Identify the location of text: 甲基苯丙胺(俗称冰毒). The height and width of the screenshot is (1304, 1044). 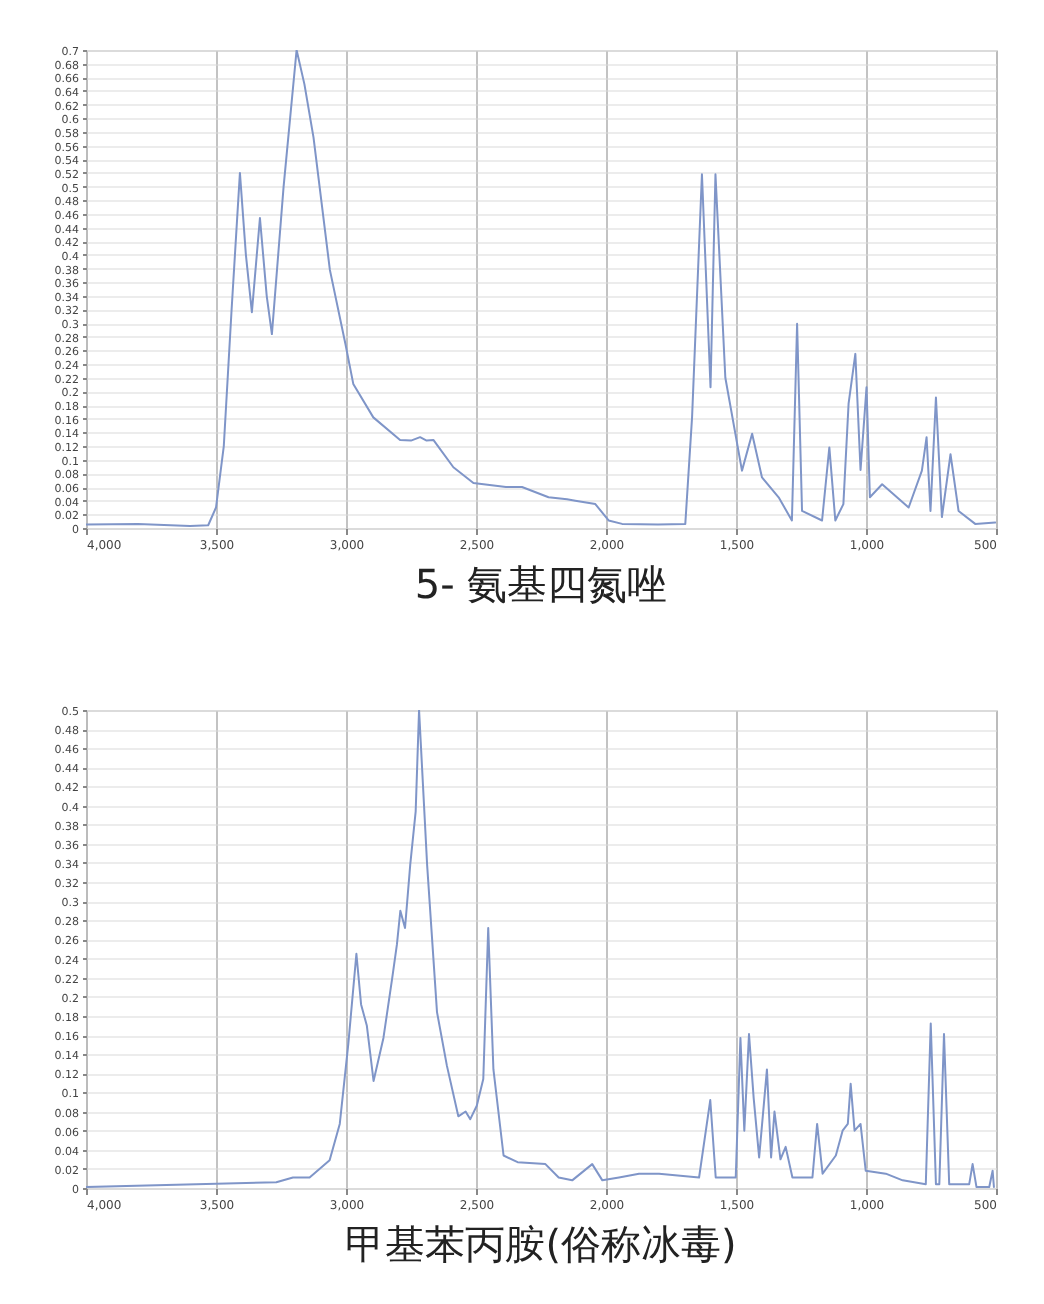
(541, 1244).